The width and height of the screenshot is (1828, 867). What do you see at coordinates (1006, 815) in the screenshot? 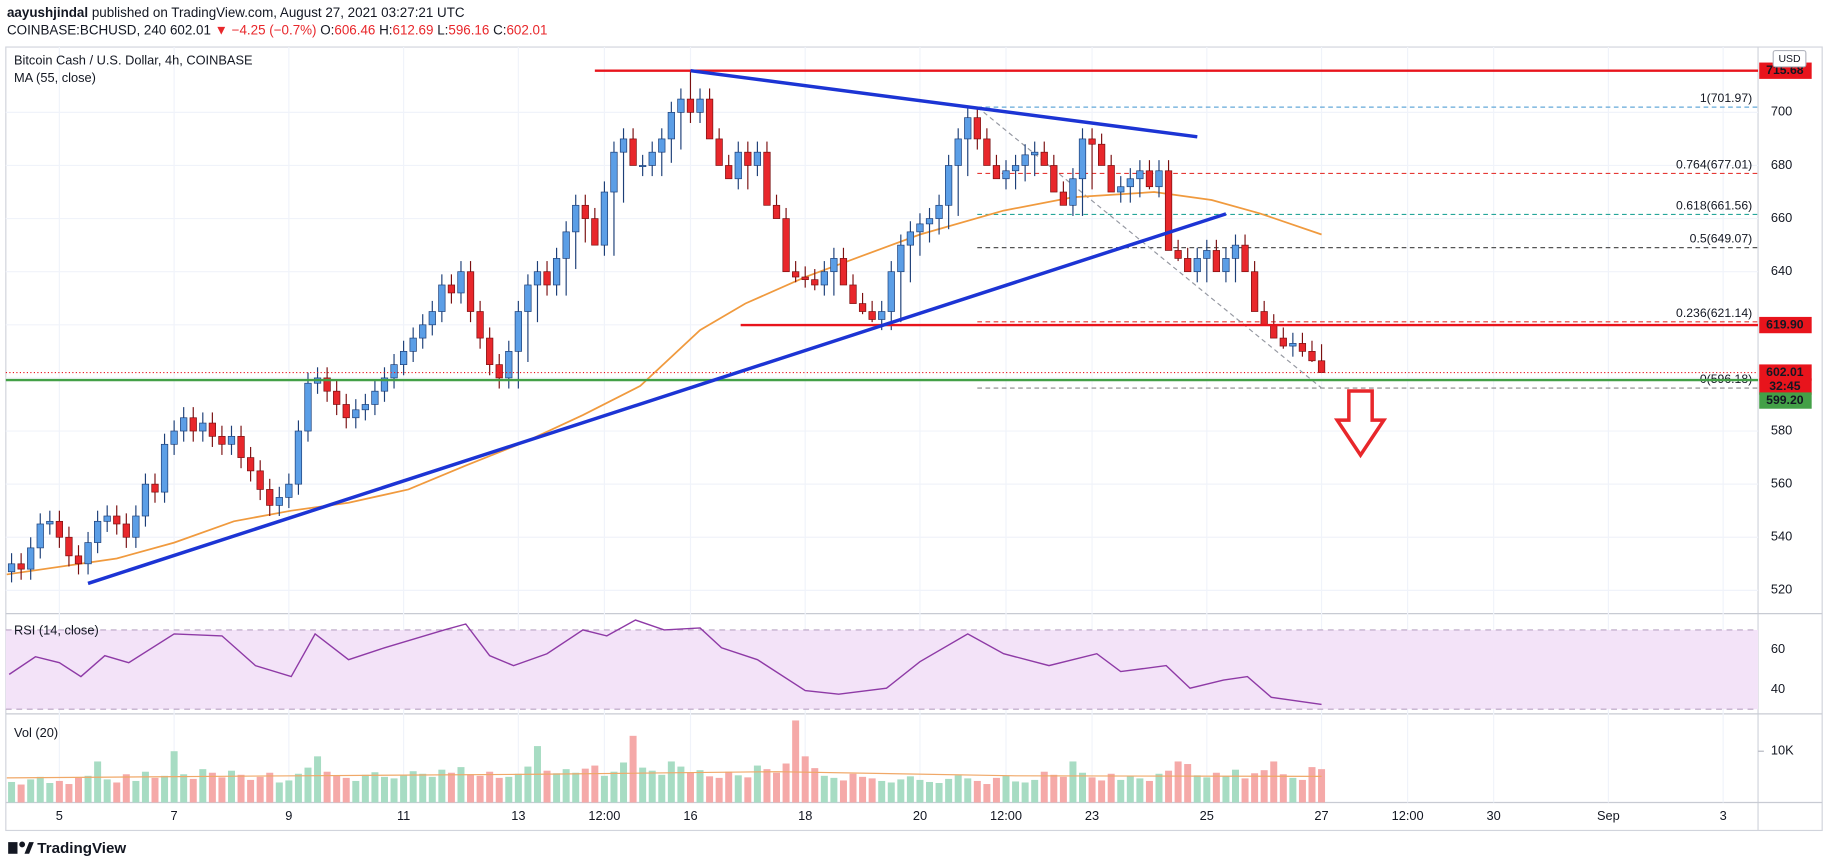
I see `x-tick-label: 12:00` at bounding box center [1006, 815].